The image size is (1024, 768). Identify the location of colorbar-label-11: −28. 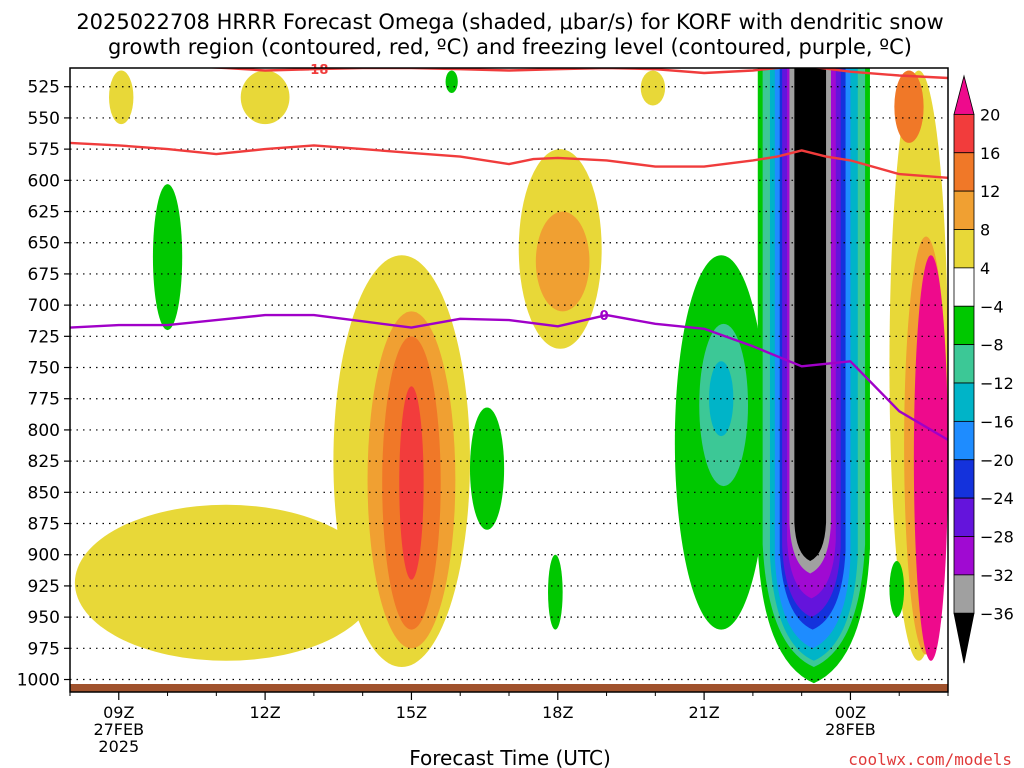
(997, 537).